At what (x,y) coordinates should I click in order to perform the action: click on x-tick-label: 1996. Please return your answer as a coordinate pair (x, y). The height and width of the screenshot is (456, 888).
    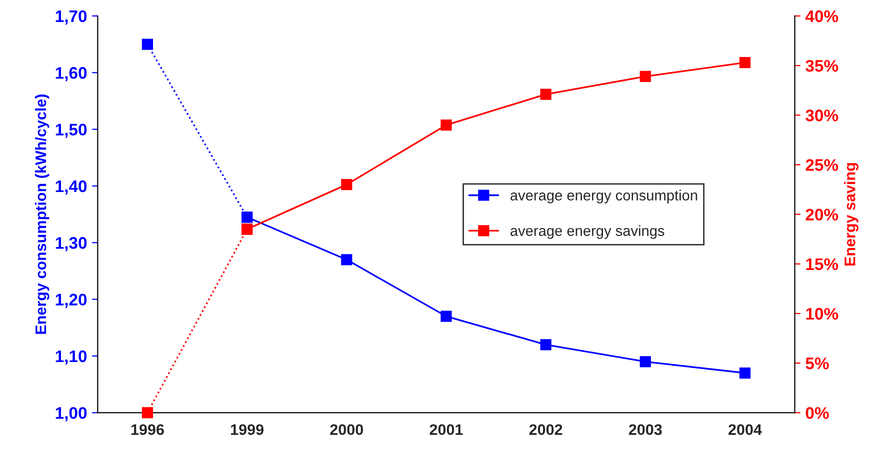
    Looking at the image, I should click on (147, 430).